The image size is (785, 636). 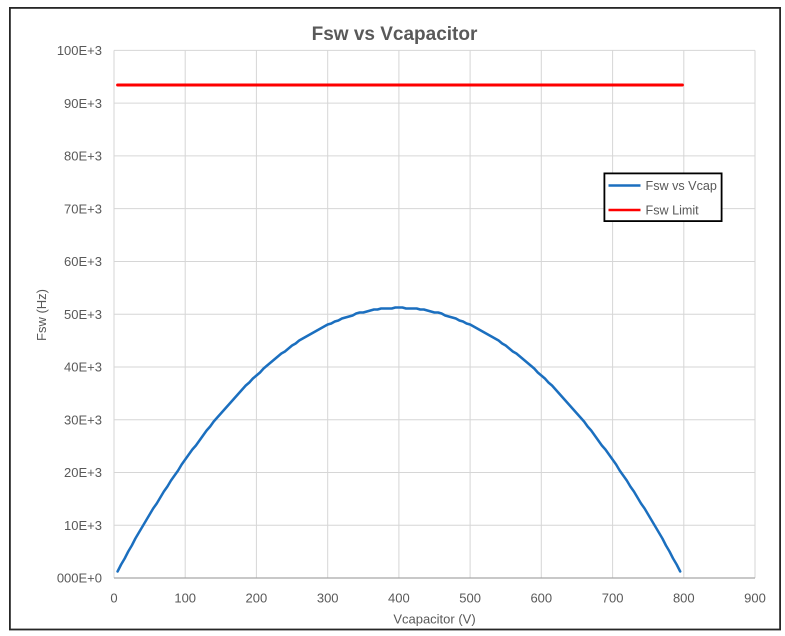 I want to click on svg-text: 20E+3, so click(x=83, y=472).